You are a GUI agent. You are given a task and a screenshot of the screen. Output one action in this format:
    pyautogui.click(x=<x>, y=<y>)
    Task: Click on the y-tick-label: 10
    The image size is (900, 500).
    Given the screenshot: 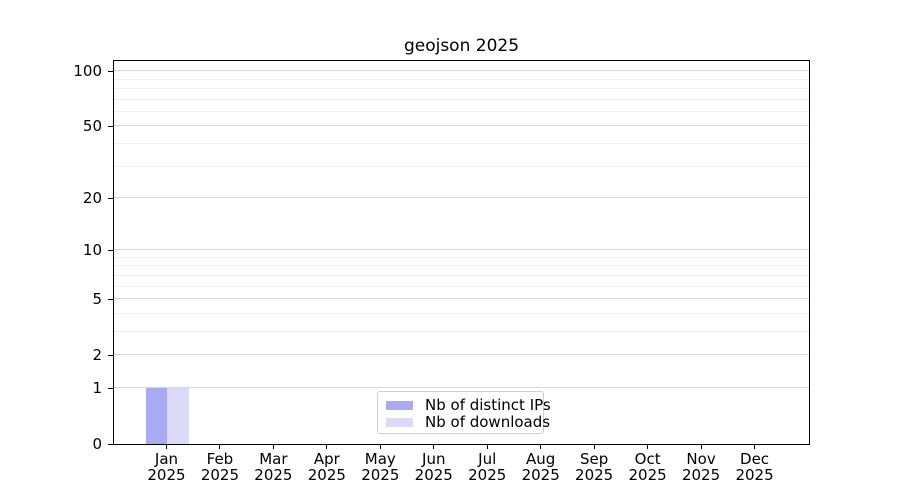 What is the action you would take?
    pyautogui.click(x=92, y=250)
    